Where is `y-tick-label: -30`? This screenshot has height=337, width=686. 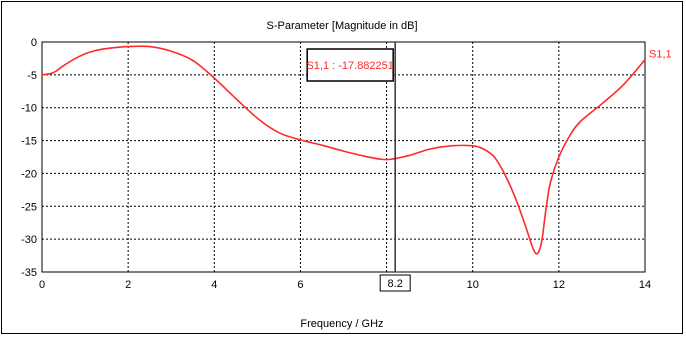
y-tick-label: -30 is located at coordinates (29, 240).